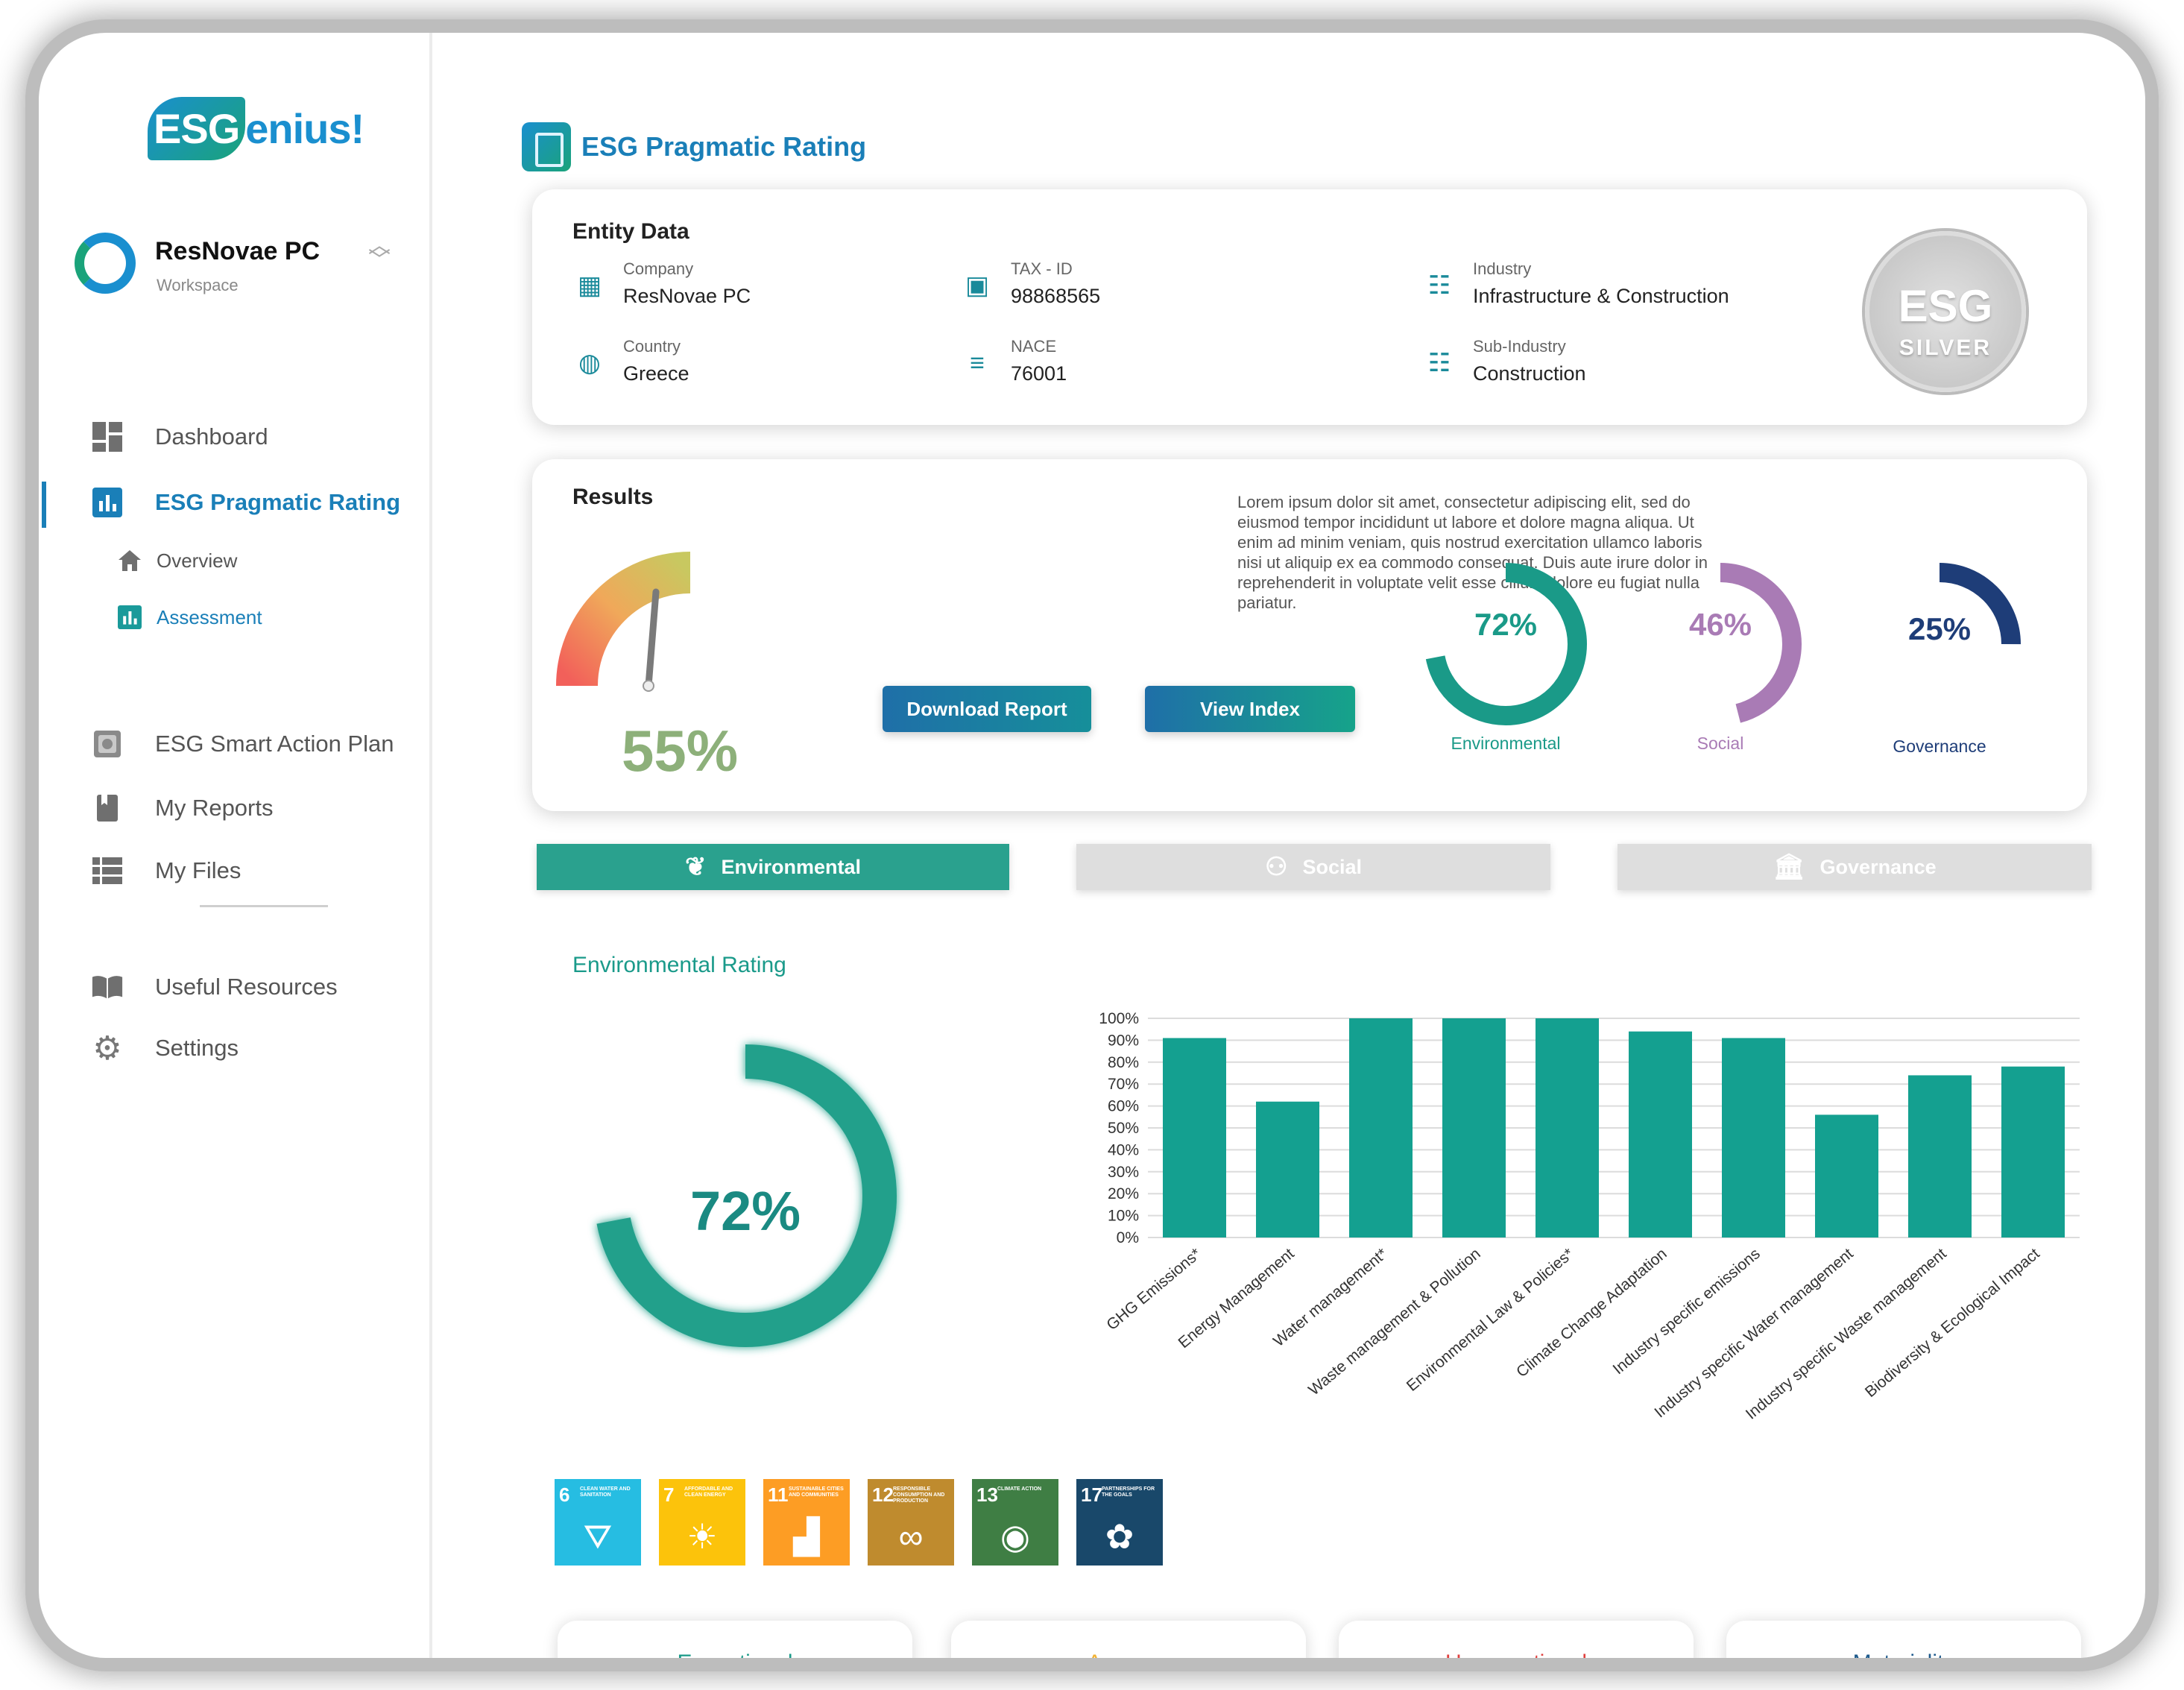 The width and height of the screenshot is (2184, 1690). What do you see at coordinates (1123, 1040) in the screenshot?
I see `y-tick-label: 90%` at bounding box center [1123, 1040].